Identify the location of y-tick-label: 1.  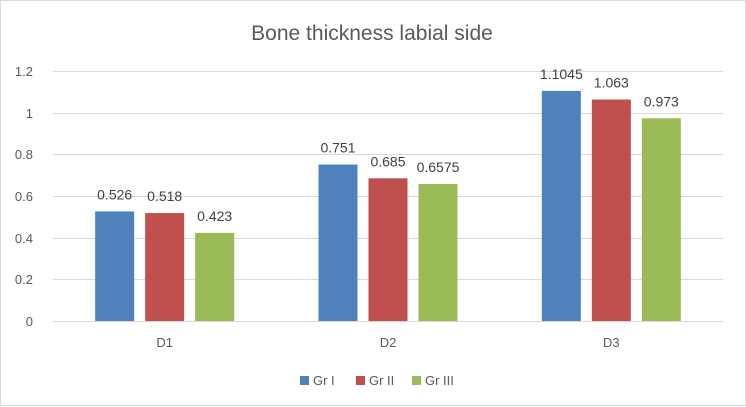
(29, 113).